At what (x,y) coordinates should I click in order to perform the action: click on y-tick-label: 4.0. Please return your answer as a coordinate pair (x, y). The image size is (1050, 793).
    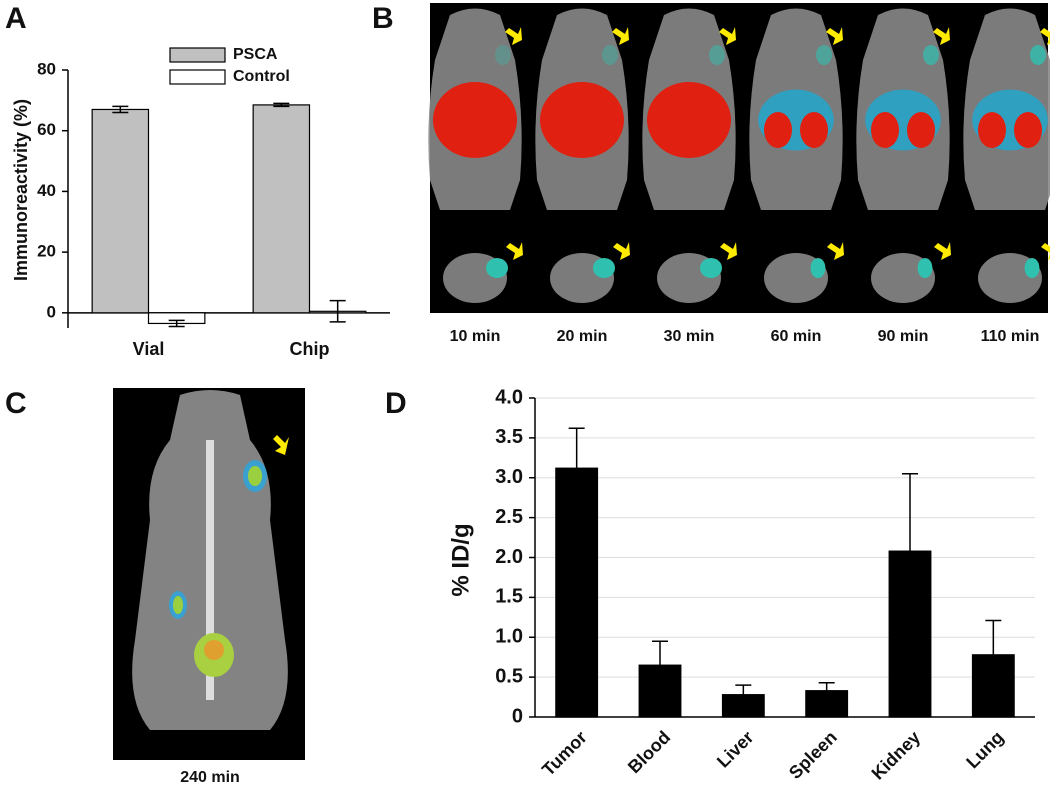
    Looking at the image, I should click on (509, 397).